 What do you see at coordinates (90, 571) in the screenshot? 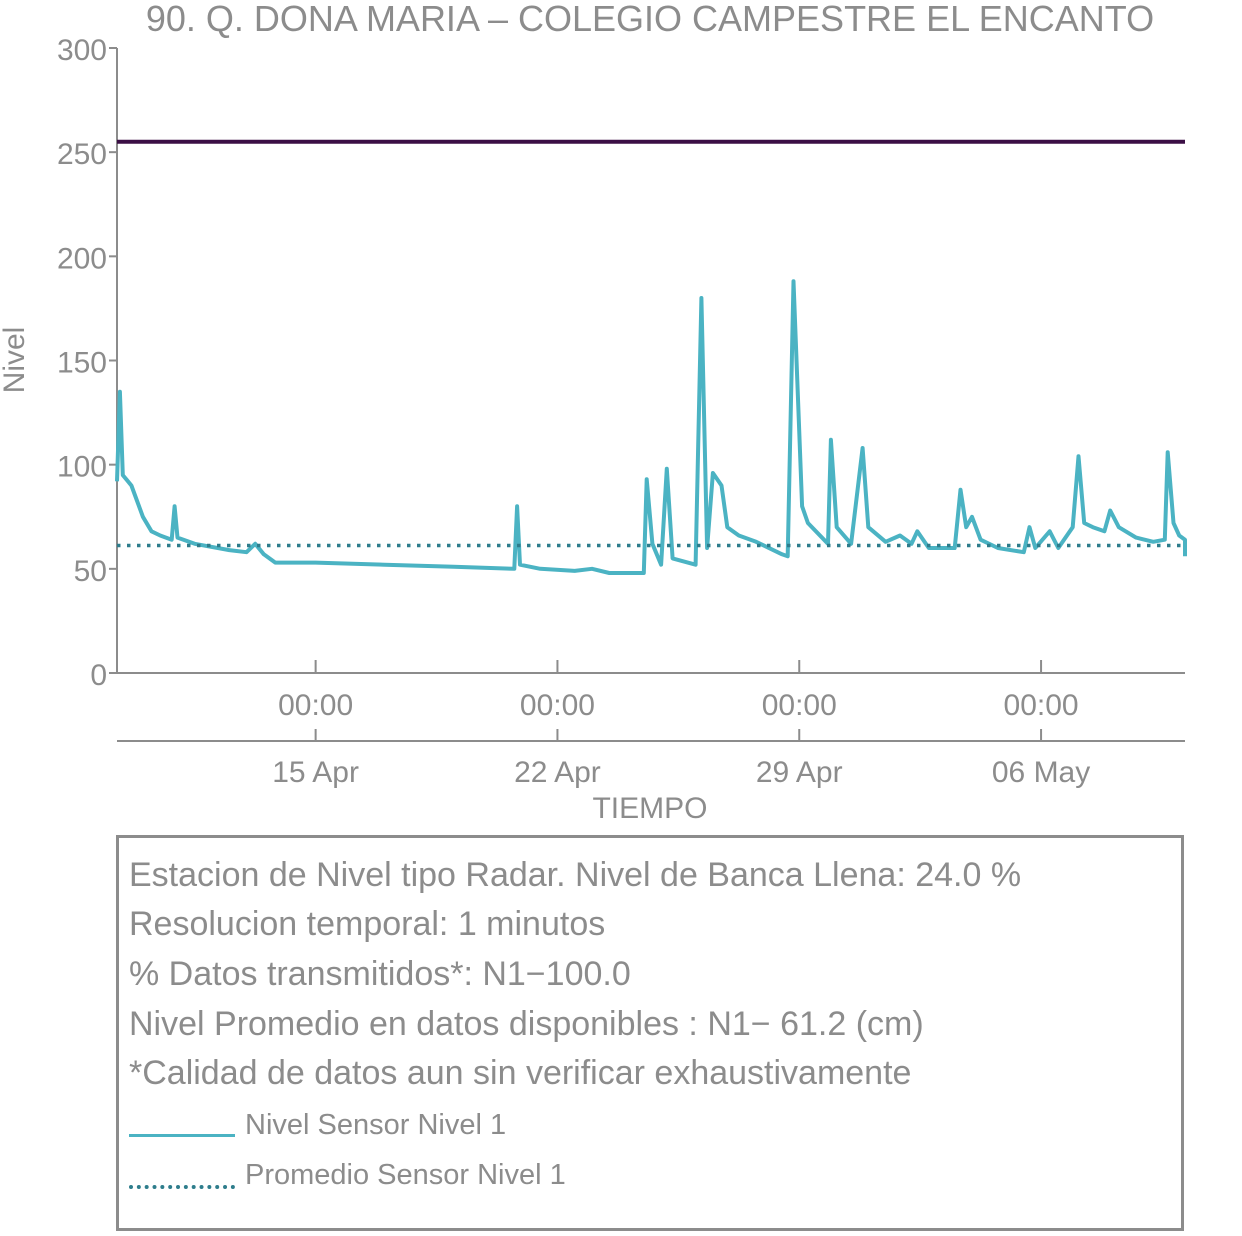
I see `y-tick-label: 50` at bounding box center [90, 571].